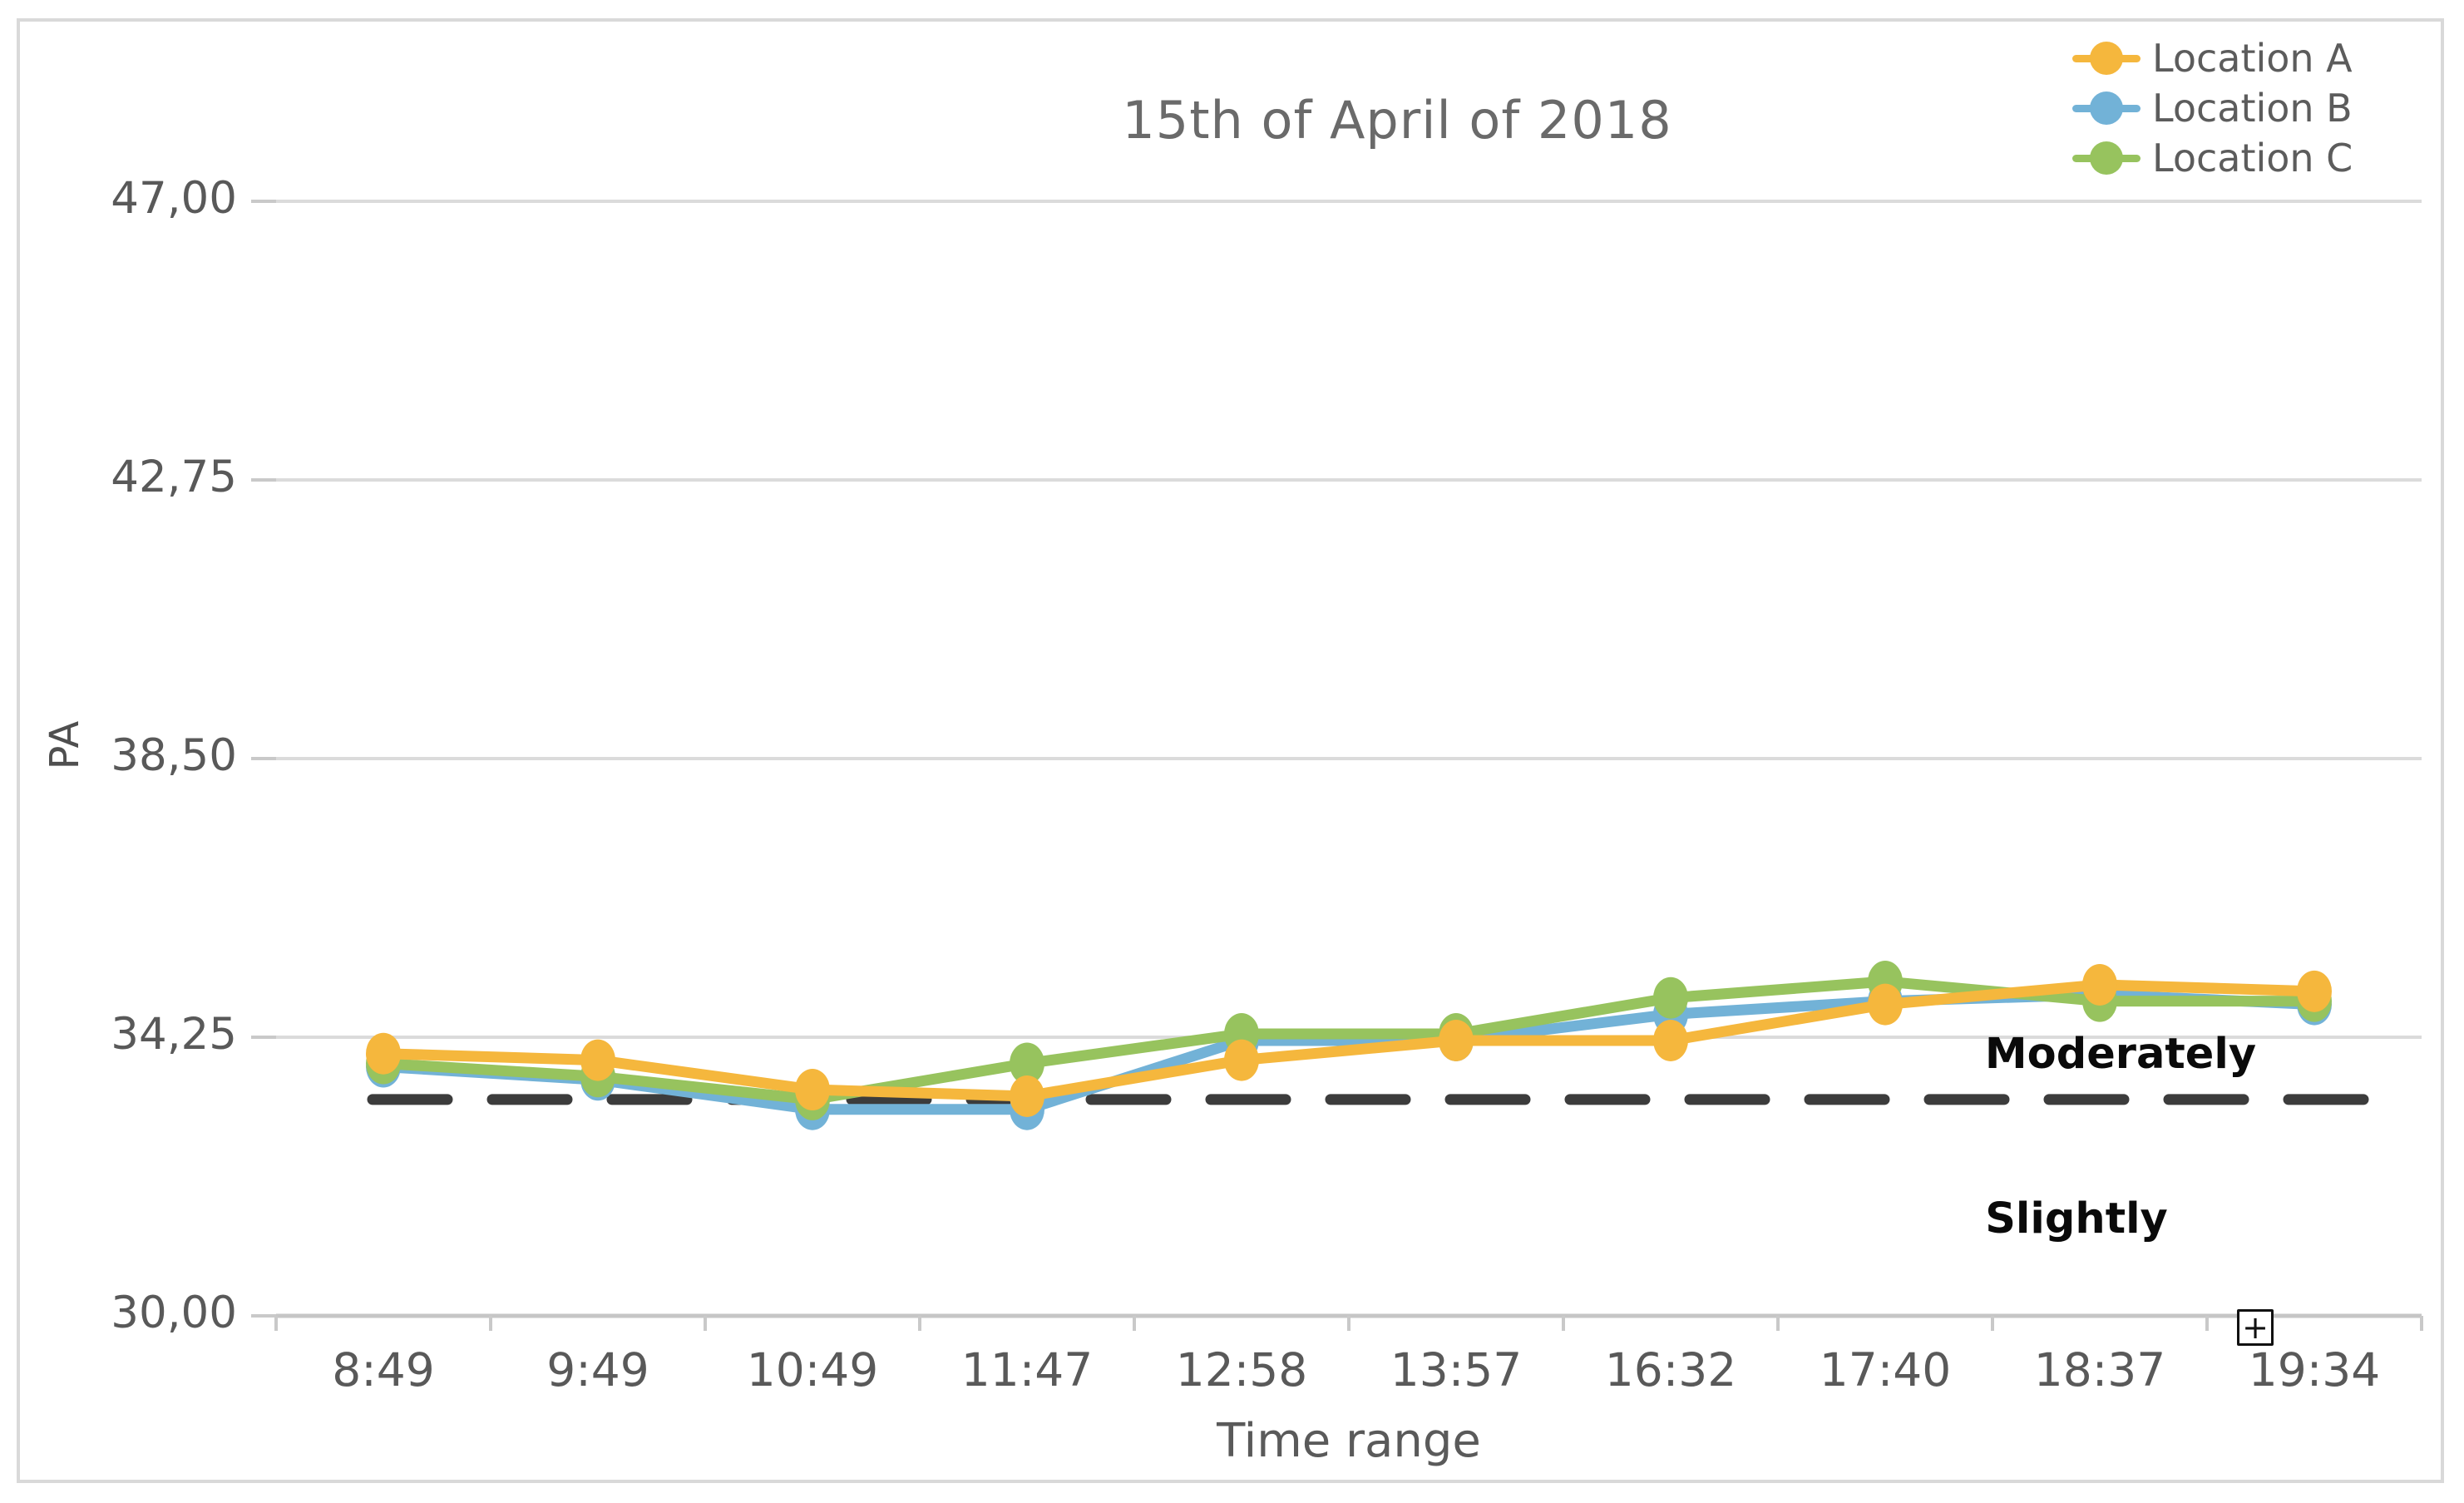 The height and width of the screenshot is (1503, 2464). Describe the element at coordinates (174, 755) in the screenshot. I see `y-tick-label: 38,50` at that location.